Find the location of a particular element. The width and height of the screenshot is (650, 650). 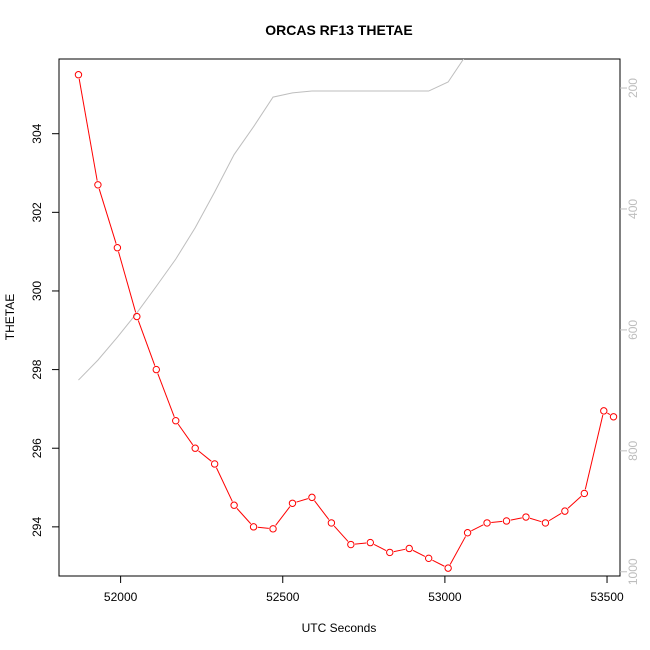

x-tick-label: 52000 is located at coordinates (121, 597).